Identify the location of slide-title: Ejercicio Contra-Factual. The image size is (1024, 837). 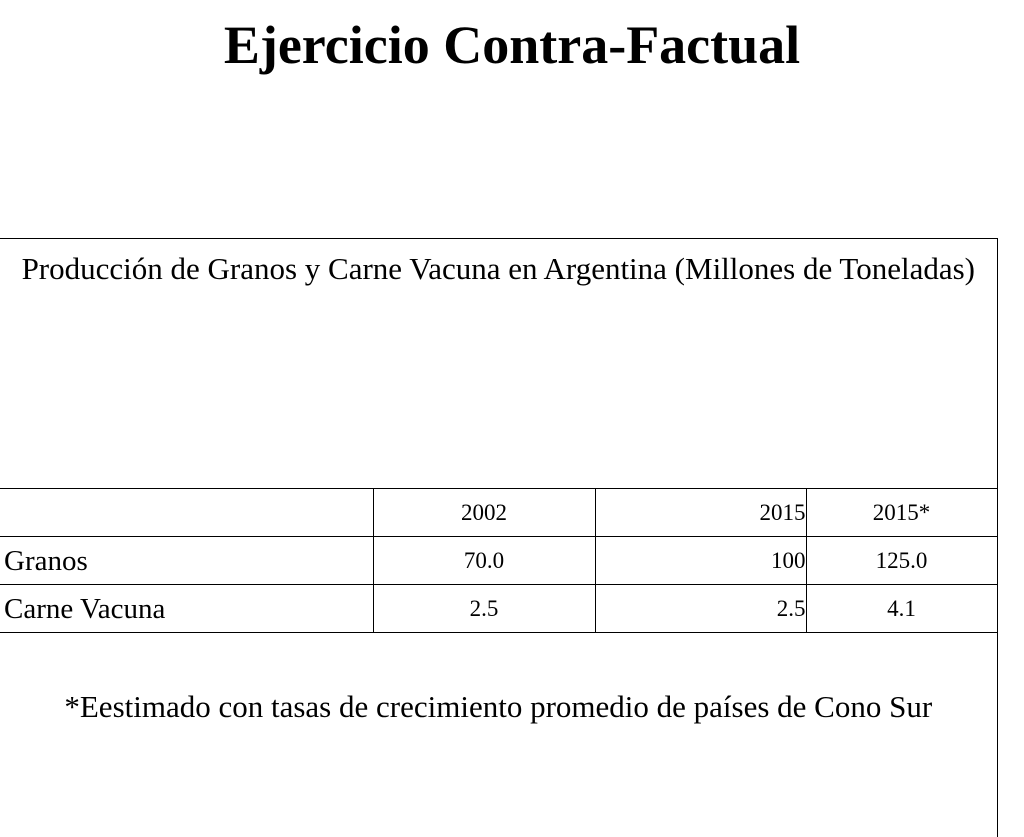
(512, 45).